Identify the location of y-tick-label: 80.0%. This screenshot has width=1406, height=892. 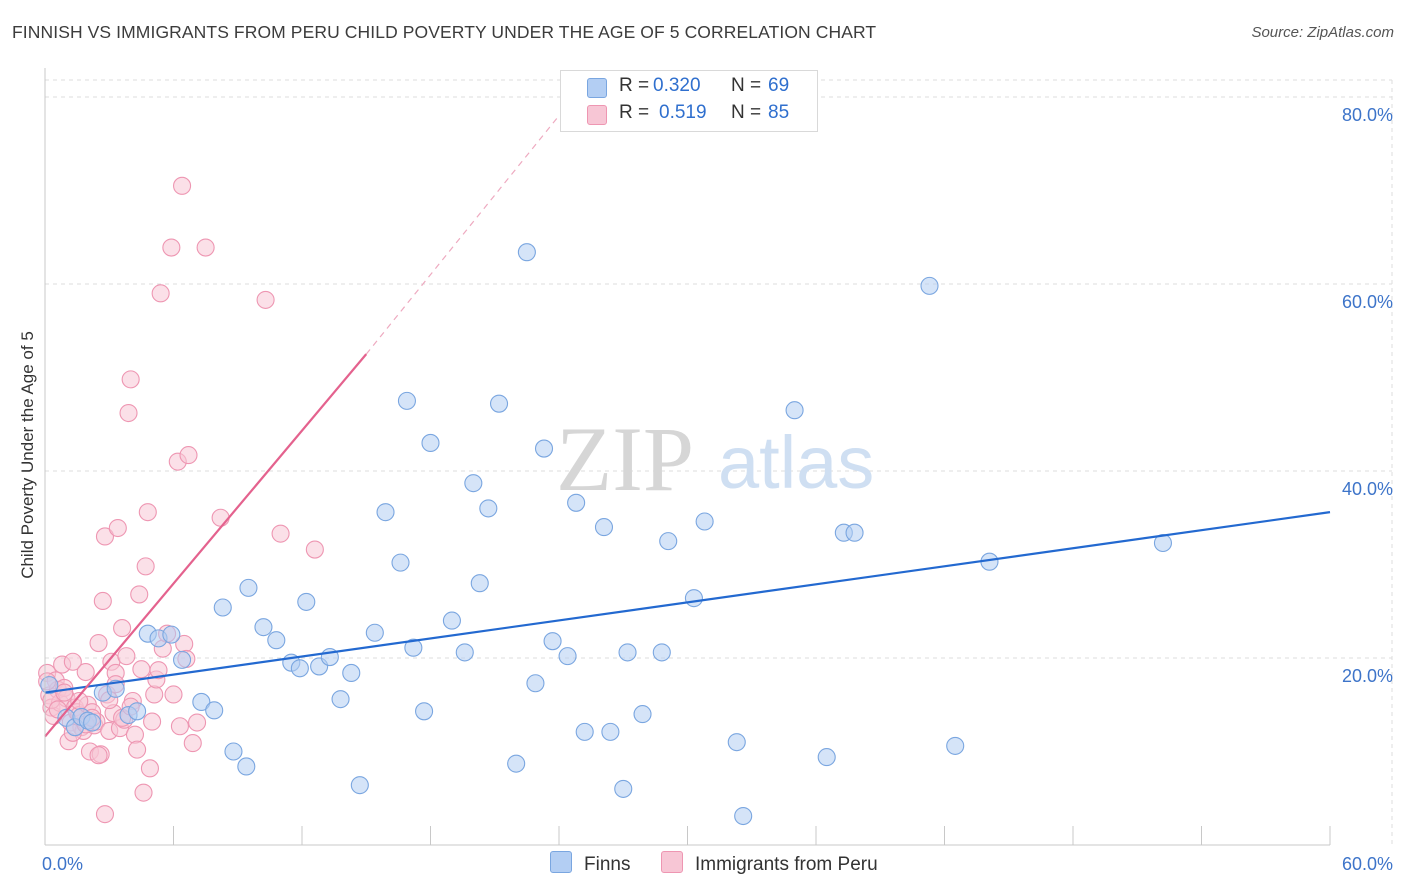
(1367, 115).